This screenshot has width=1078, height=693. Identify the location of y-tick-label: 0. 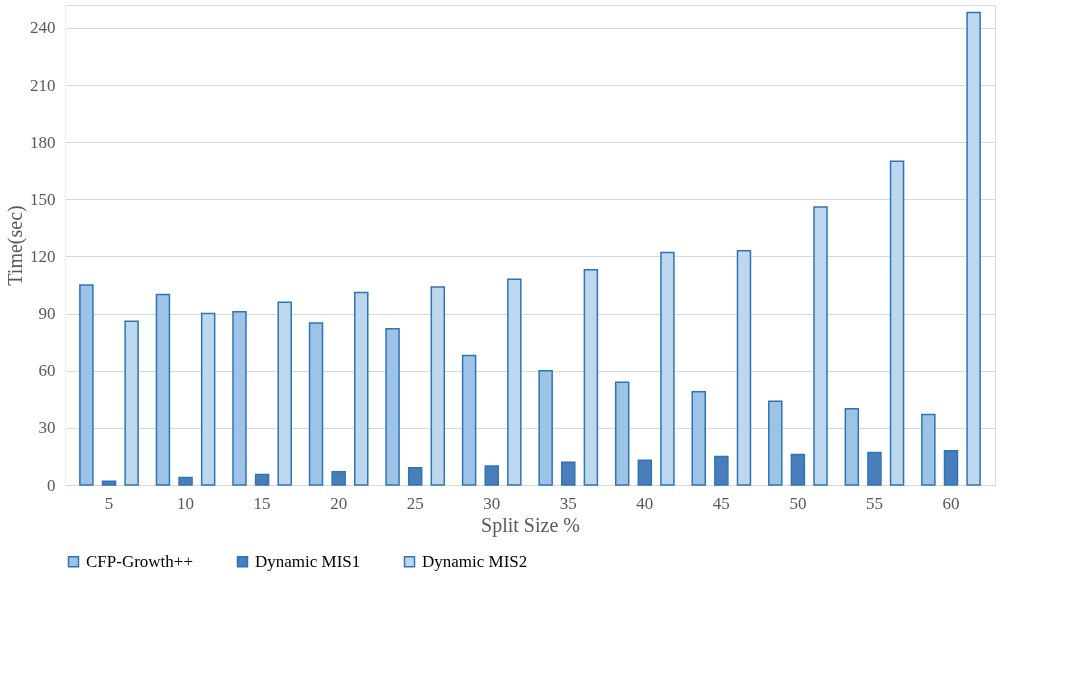
(51, 485).